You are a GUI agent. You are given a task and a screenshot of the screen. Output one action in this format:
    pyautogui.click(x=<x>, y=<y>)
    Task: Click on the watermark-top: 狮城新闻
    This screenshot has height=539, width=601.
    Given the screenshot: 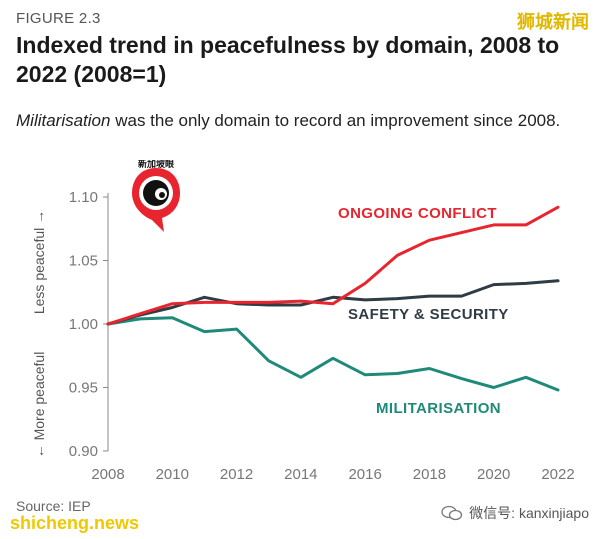 What is the action you would take?
    pyautogui.click(x=553, y=22)
    